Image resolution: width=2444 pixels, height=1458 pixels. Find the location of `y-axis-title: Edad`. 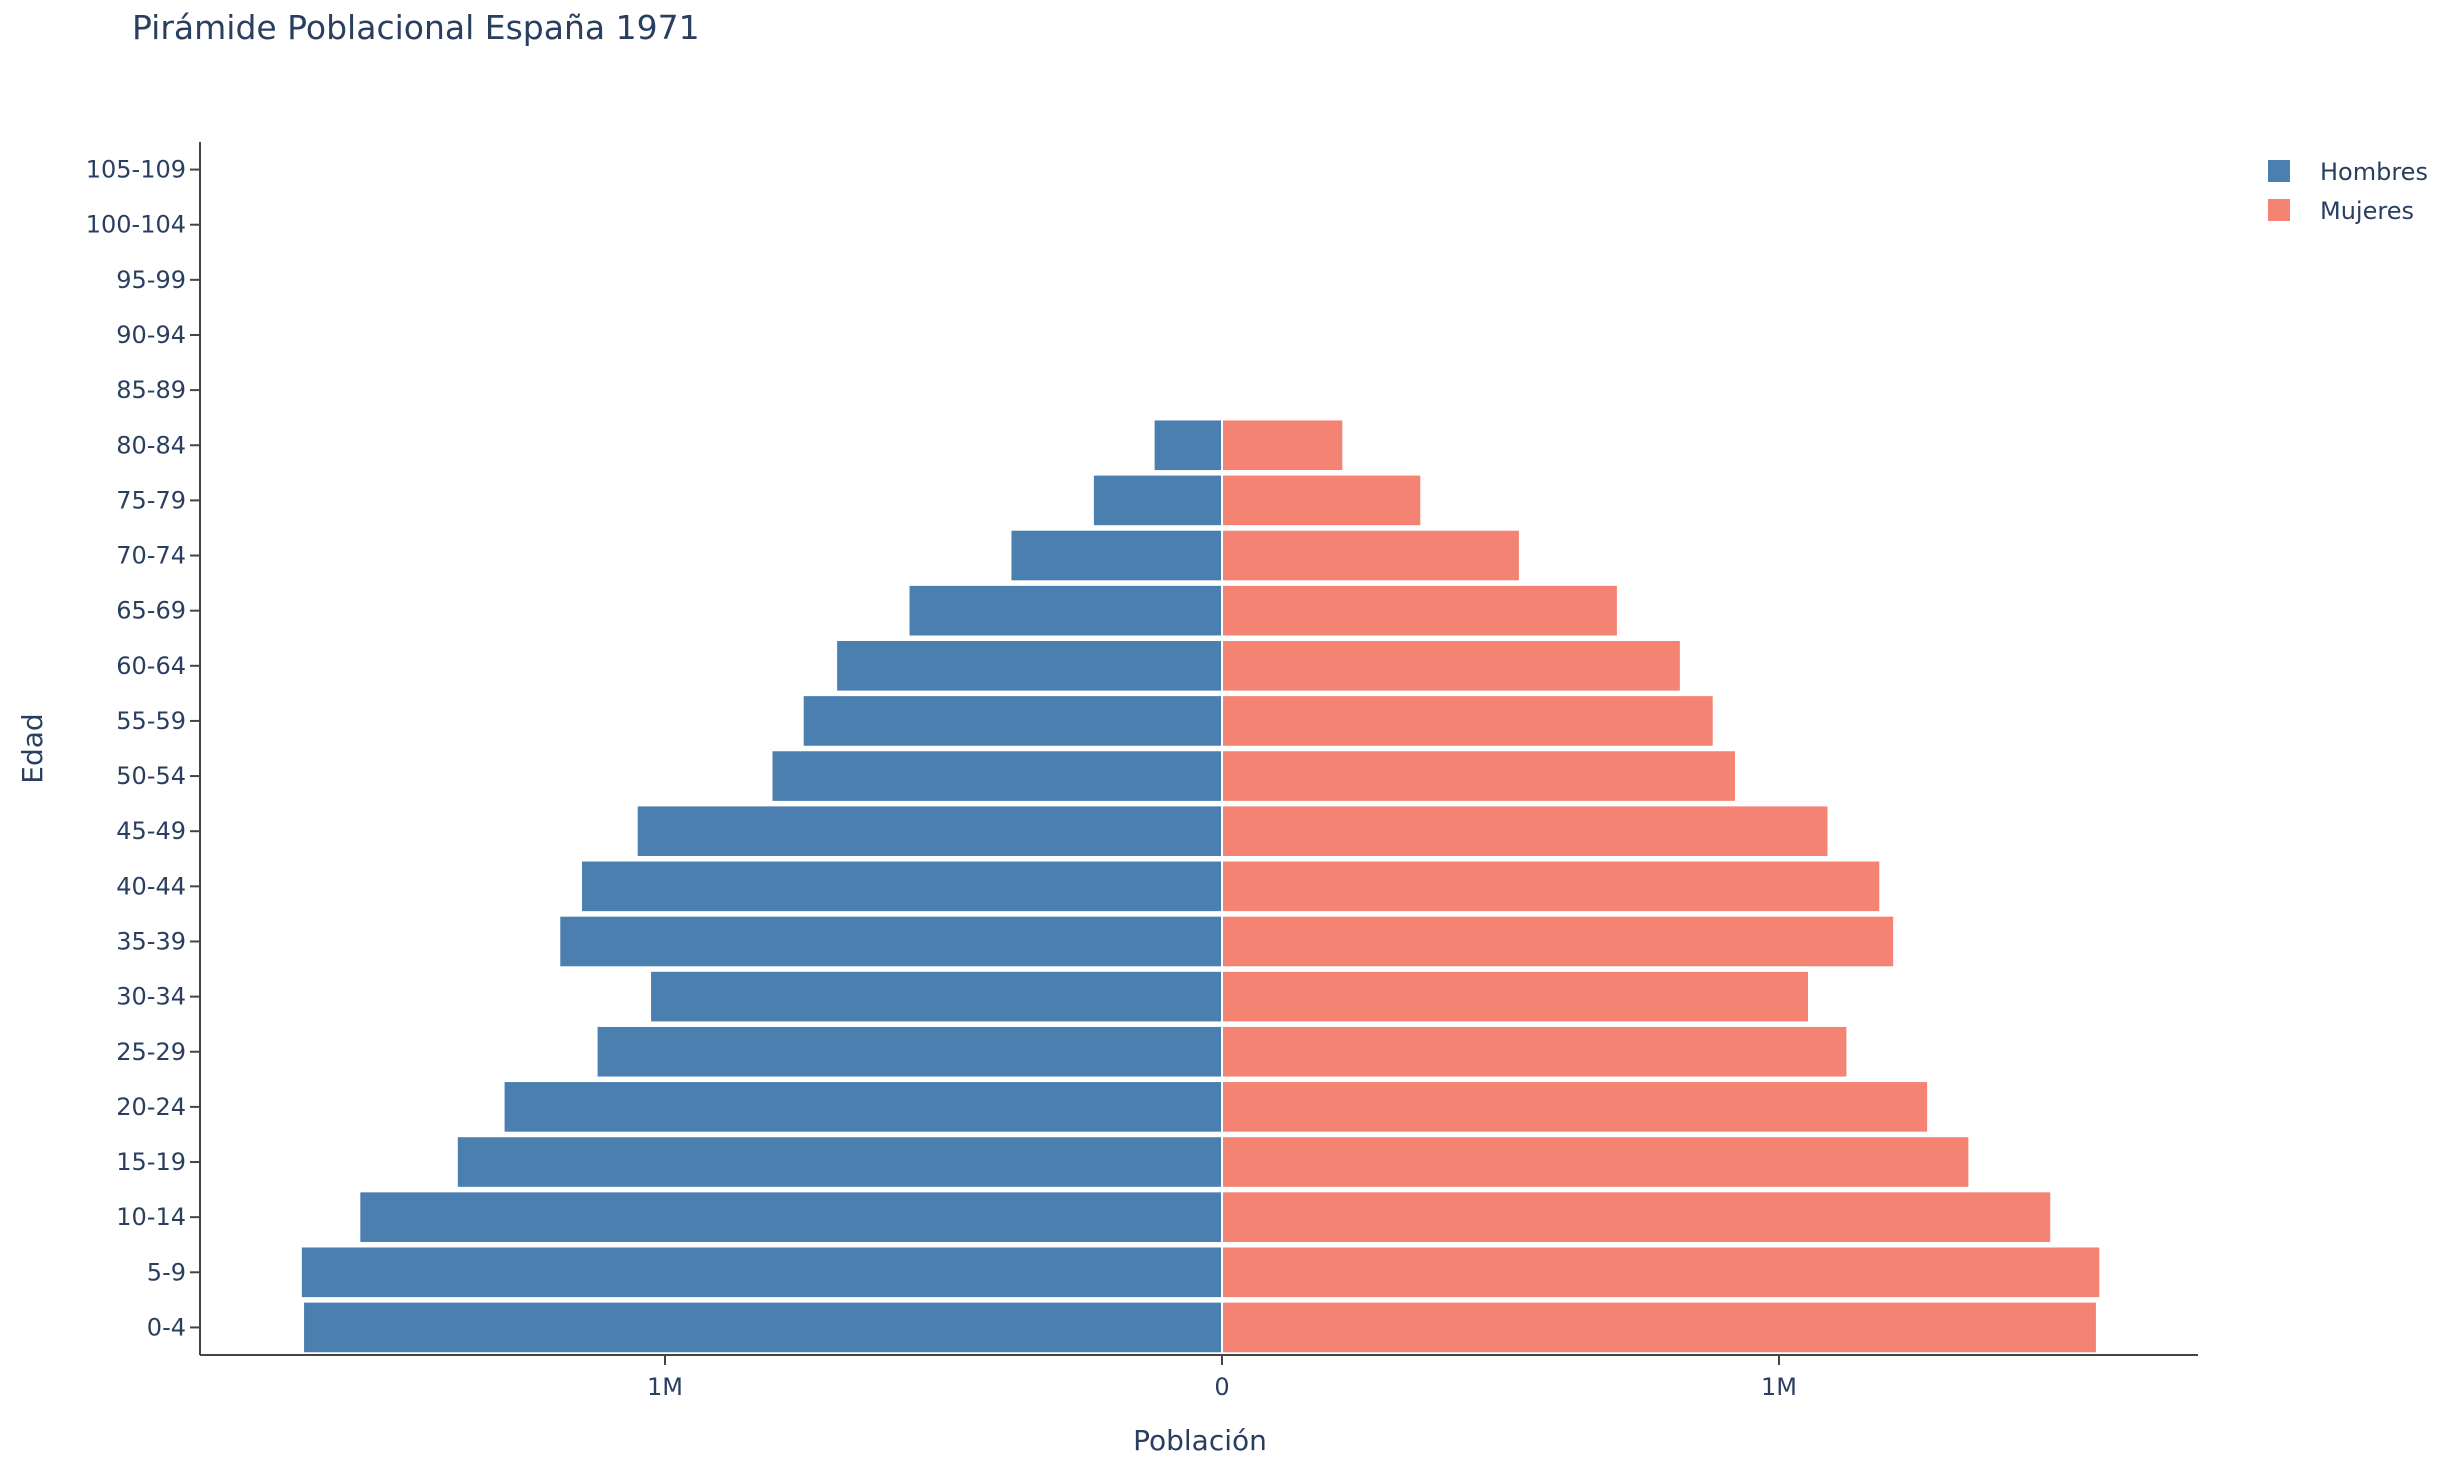

y-axis-title: Edad is located at coordinates (32, 748).